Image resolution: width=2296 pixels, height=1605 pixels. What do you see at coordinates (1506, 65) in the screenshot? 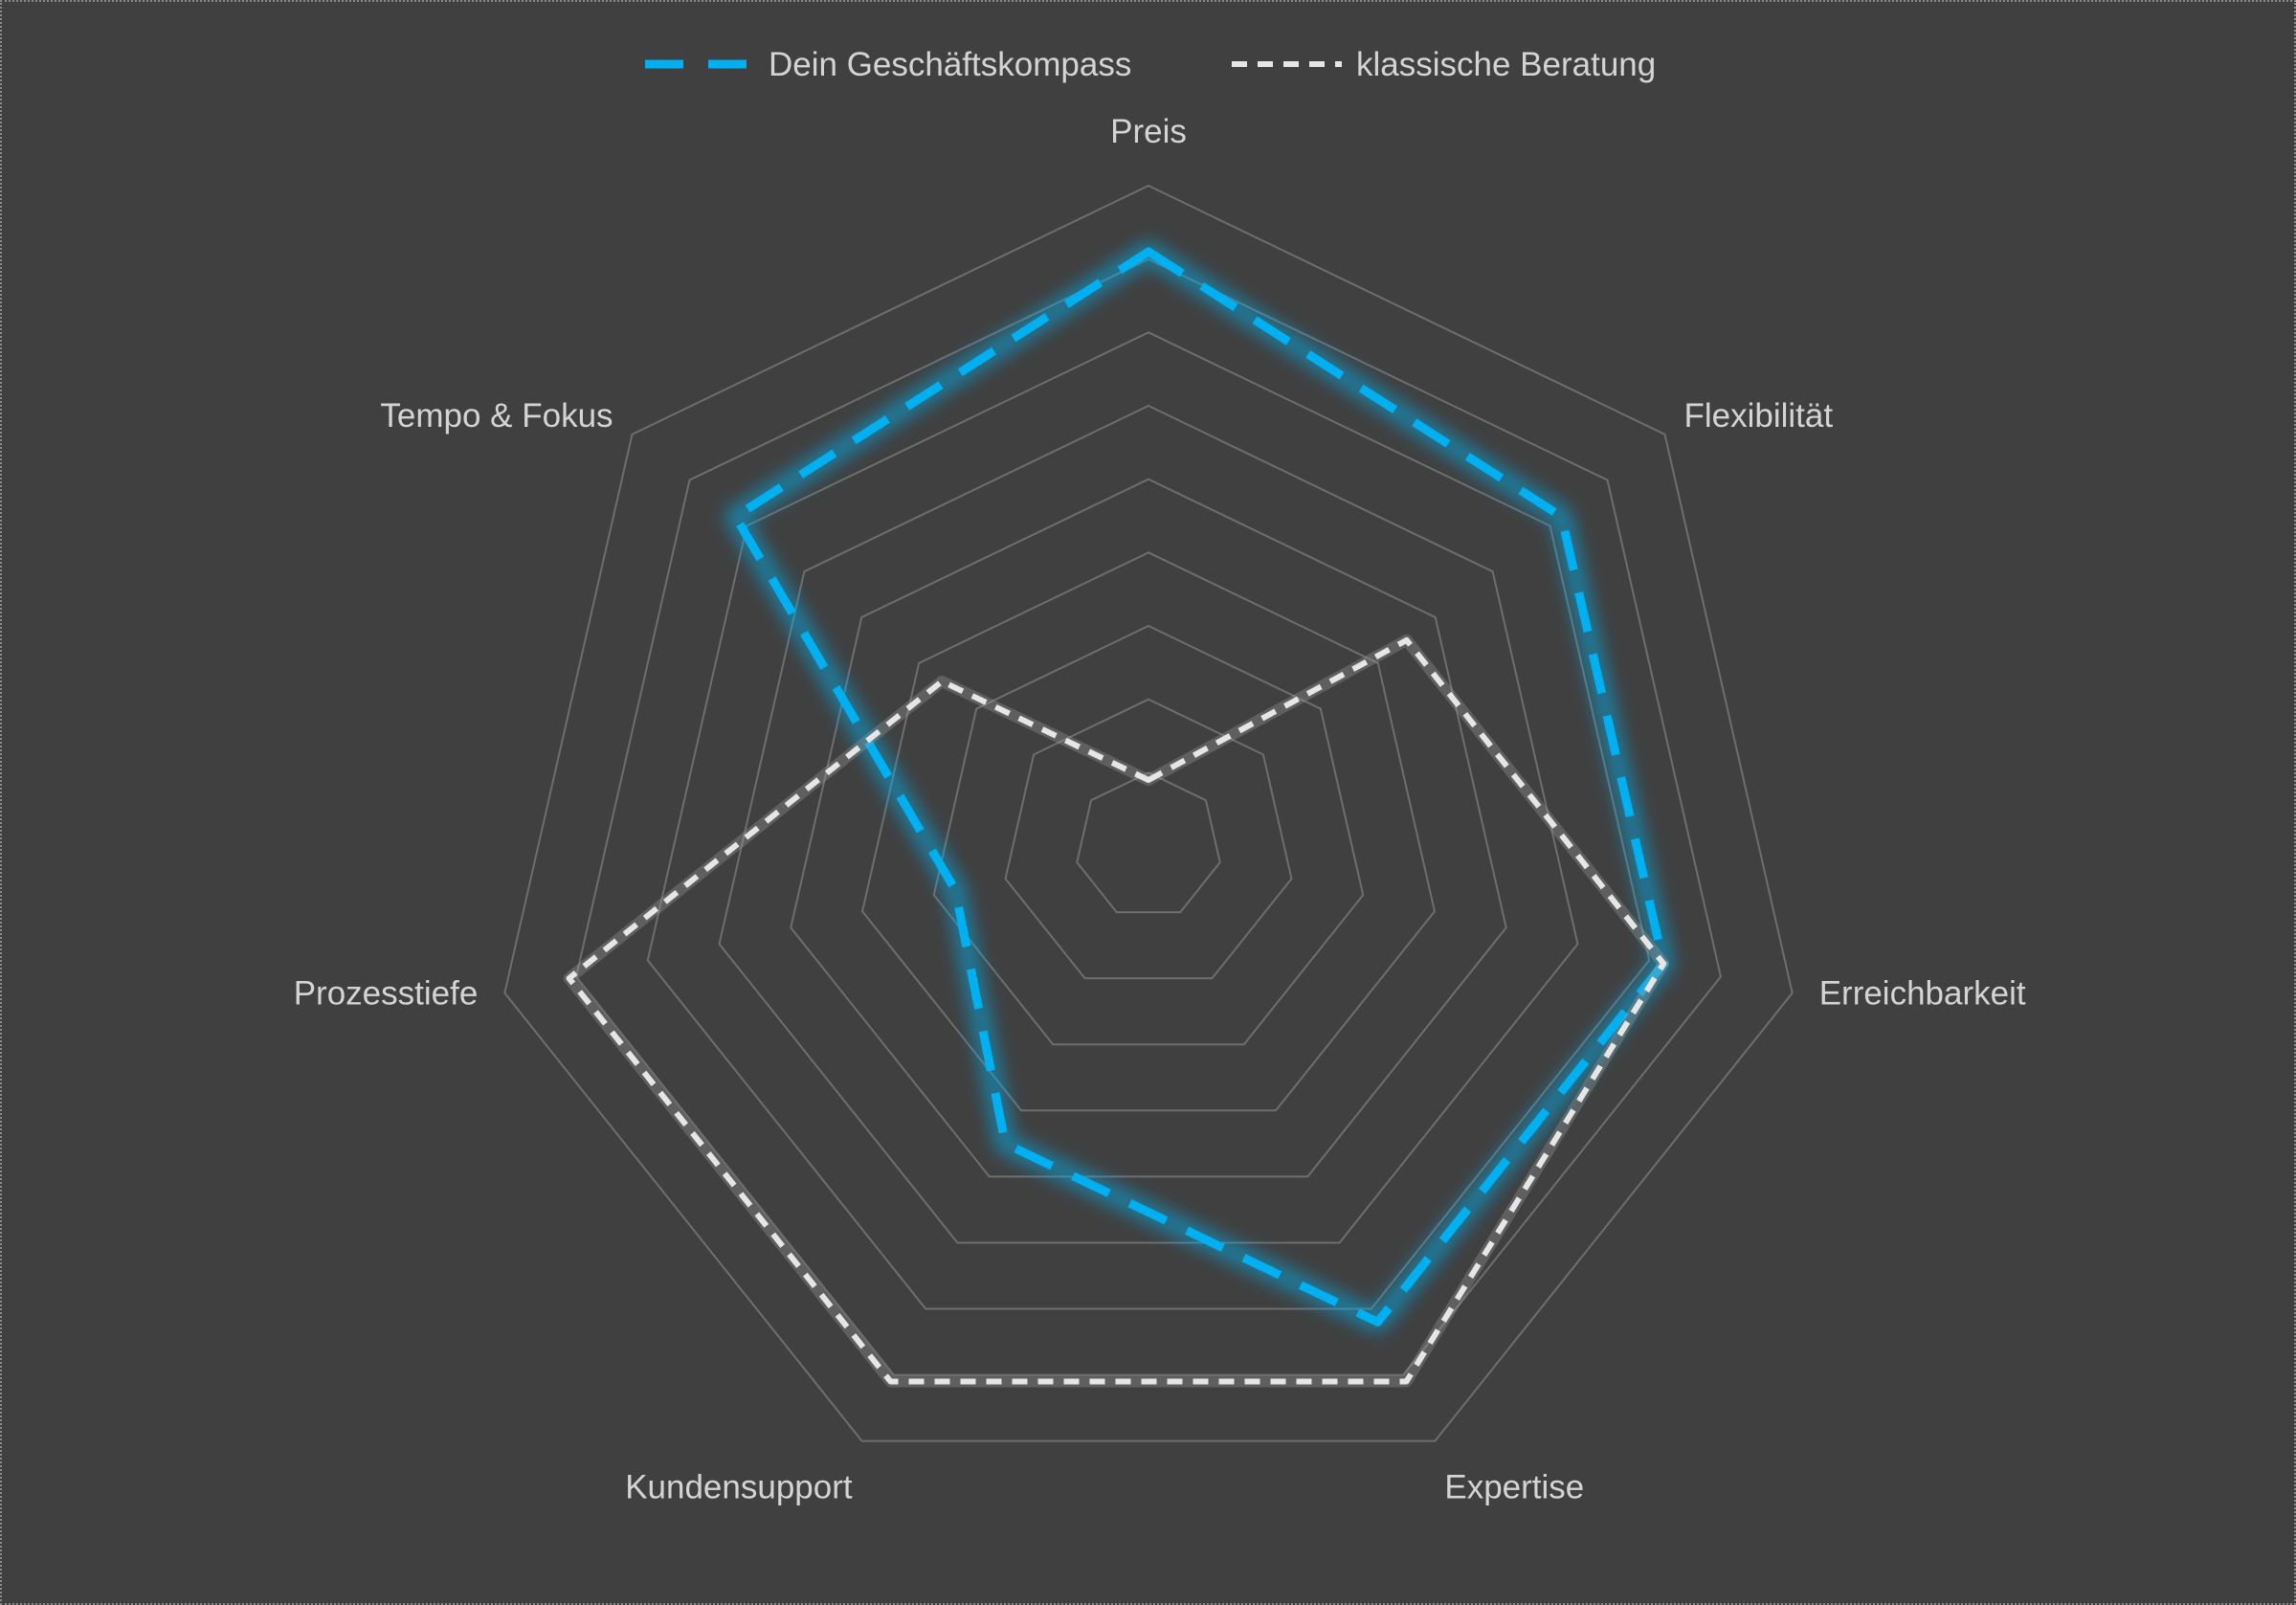
I see `legend-label: klassische Beratung` at bounding box center [1506, 65].